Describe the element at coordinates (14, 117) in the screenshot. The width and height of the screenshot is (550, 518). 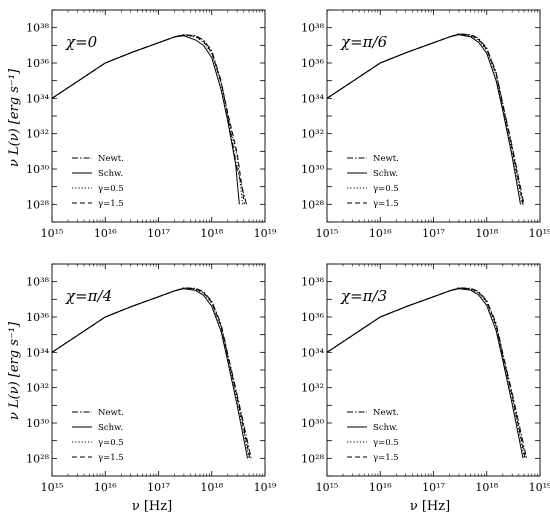
I see `y-axis-label-top: ν L(ν) [erg s⁻¹]` at that location.